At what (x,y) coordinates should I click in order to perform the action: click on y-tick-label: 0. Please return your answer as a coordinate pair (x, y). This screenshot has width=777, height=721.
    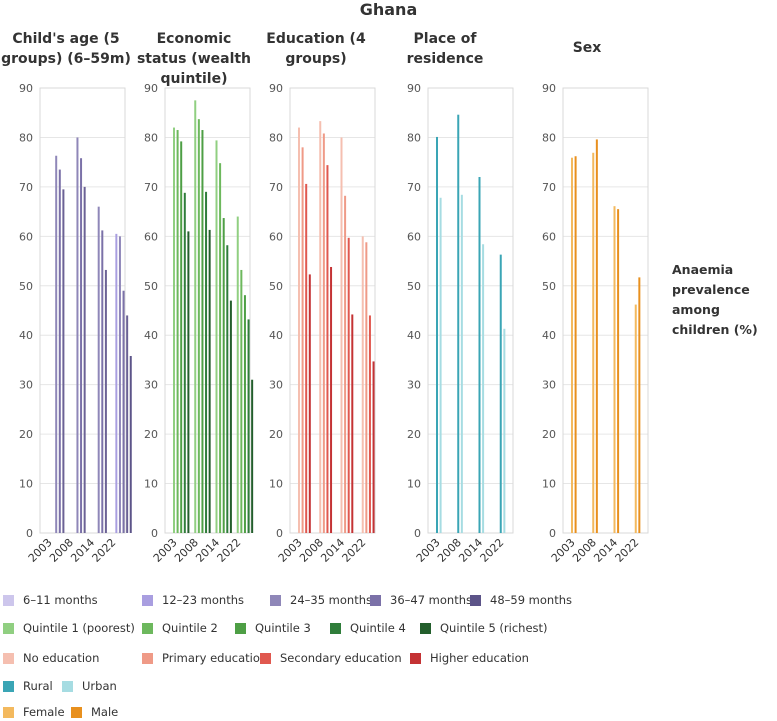
    Looking at the image, I should click on (29, 533).